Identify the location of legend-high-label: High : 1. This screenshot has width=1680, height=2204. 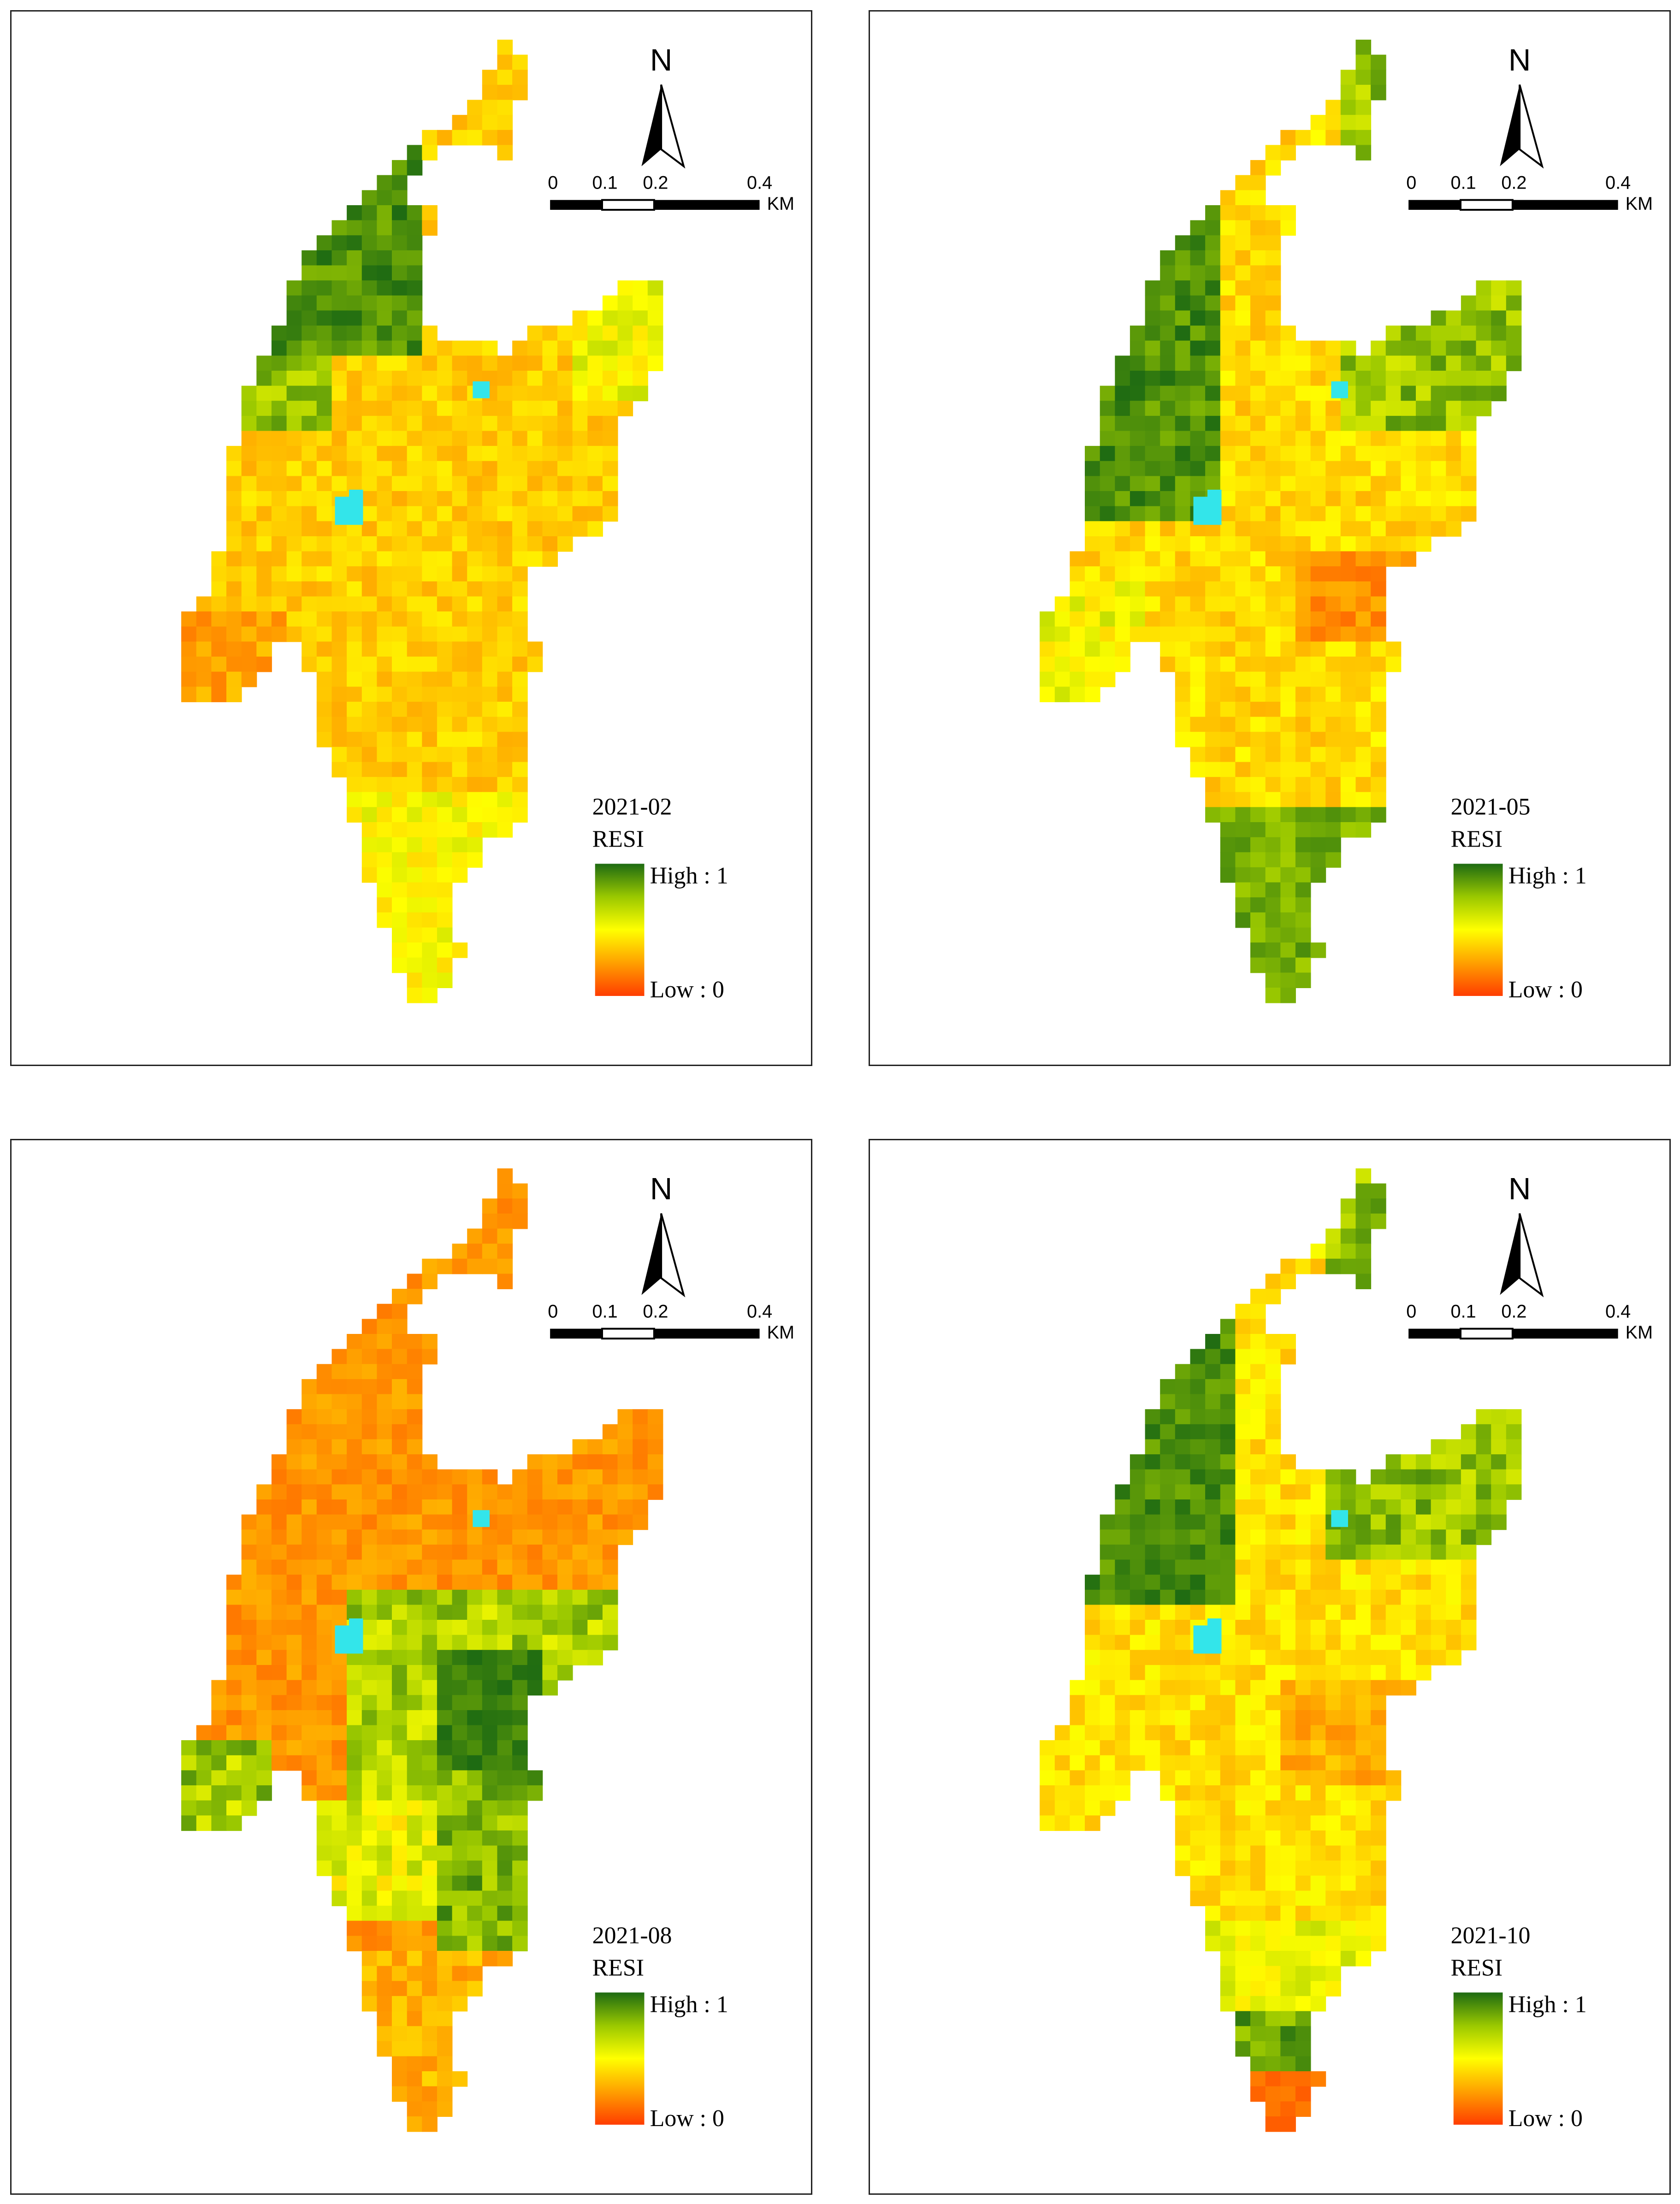
(689, 876).